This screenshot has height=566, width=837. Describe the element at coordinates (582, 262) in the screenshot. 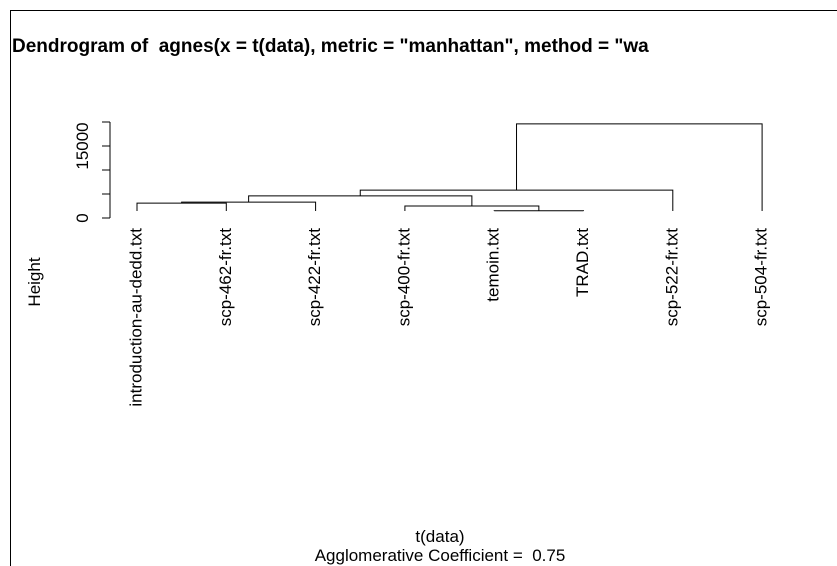

I see `leaf-label: TRAD.txt` at that location.